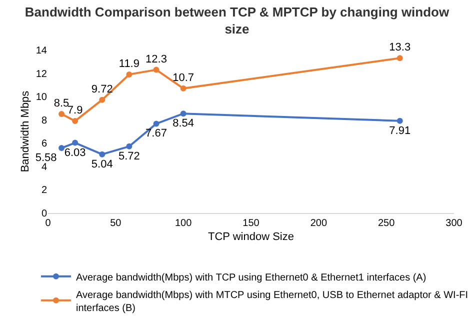  What do you see at coordinates (46, 158) in the screenshot?
I see `data-label: 5.58` at bounding box center [46, 158].